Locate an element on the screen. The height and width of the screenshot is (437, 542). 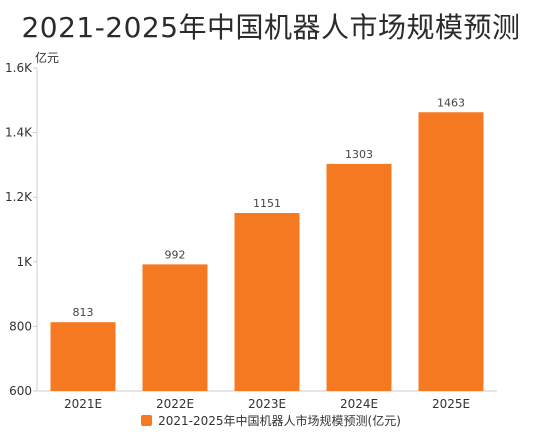
y-tick-label: 1K is located at coordinates (24, 262).